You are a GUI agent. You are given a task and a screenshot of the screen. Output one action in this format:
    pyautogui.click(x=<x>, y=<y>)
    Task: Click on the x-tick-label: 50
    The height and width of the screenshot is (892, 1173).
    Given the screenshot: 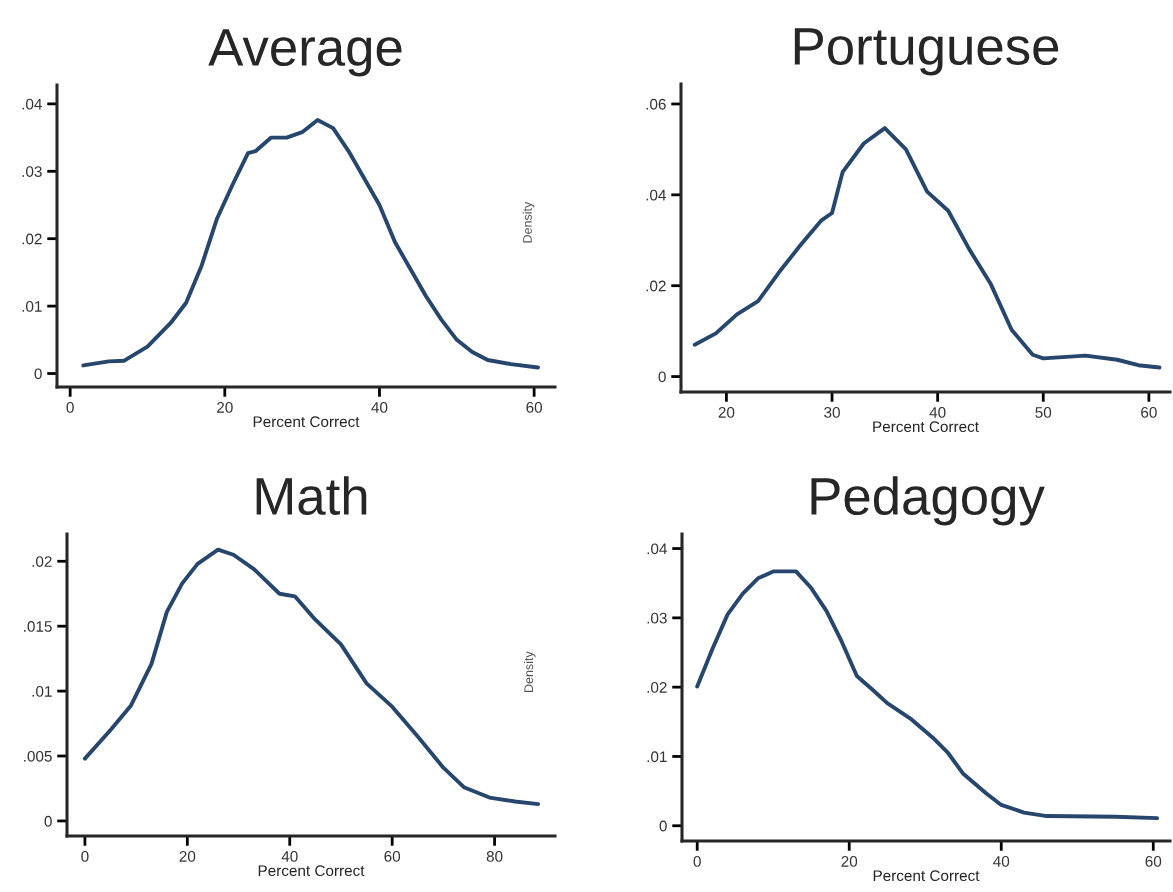 What is the action you would take?
    pyautogui.click(x=1043, y=412)
    